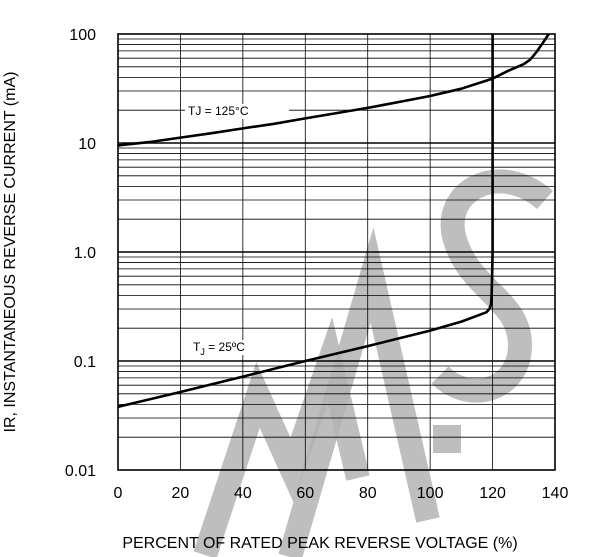 Image resolution: width=590 pixels, height=557 pixels. What do you see at coordinates (447, 439) in the screenshot?
I see `watermark-dot` at bounding box center [447, 439].